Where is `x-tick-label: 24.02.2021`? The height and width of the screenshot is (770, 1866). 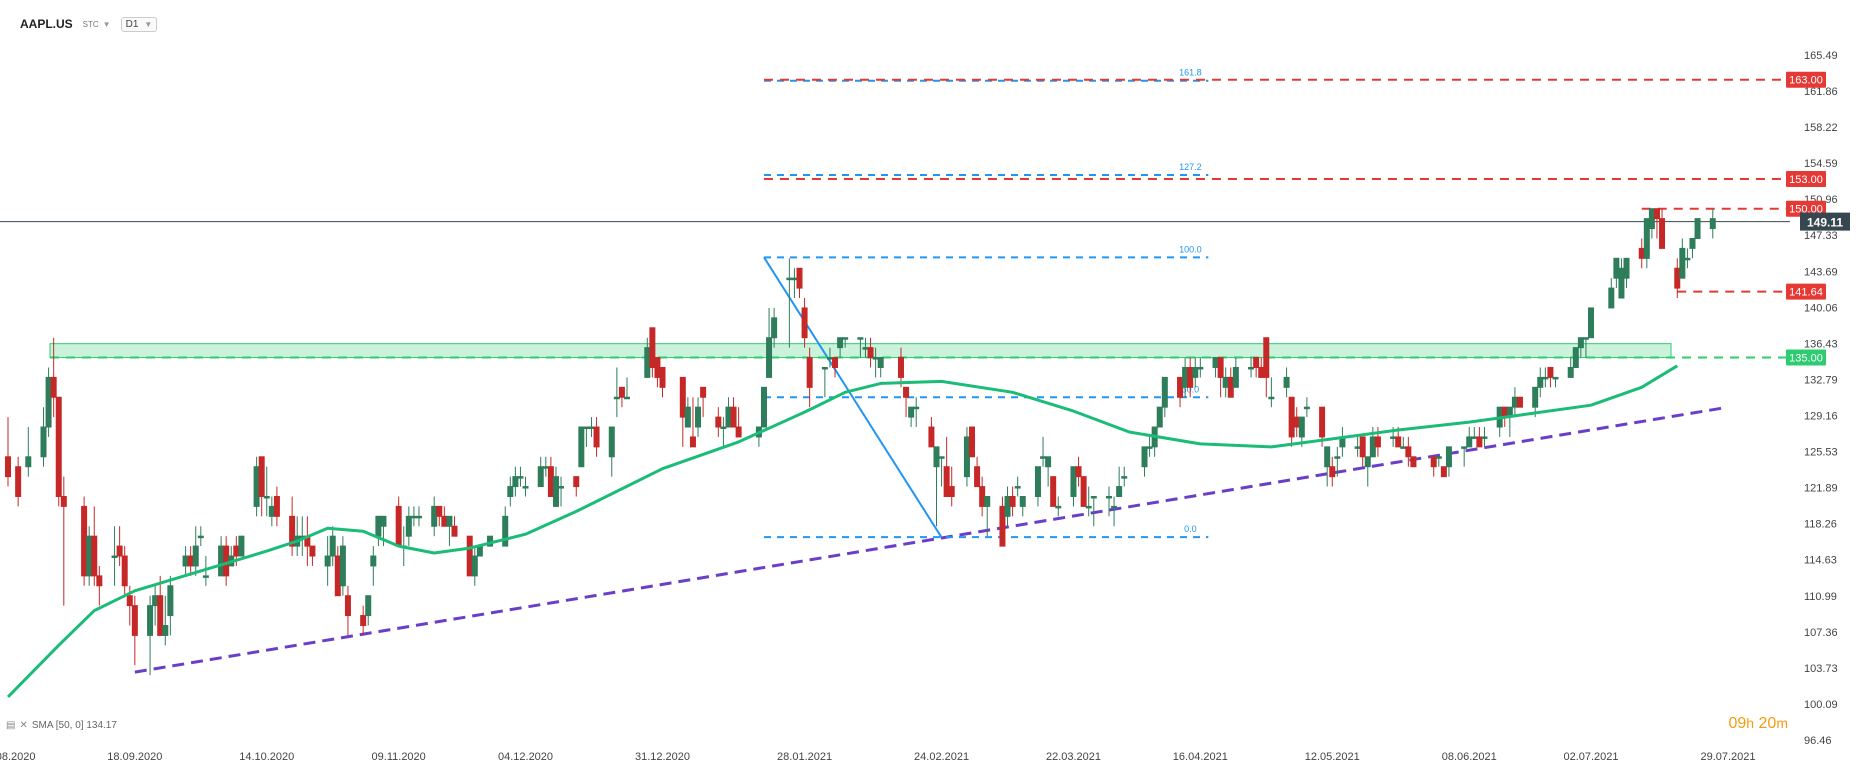
x-tick-label: 24.02.2021 is located at coordinates (941, 757).